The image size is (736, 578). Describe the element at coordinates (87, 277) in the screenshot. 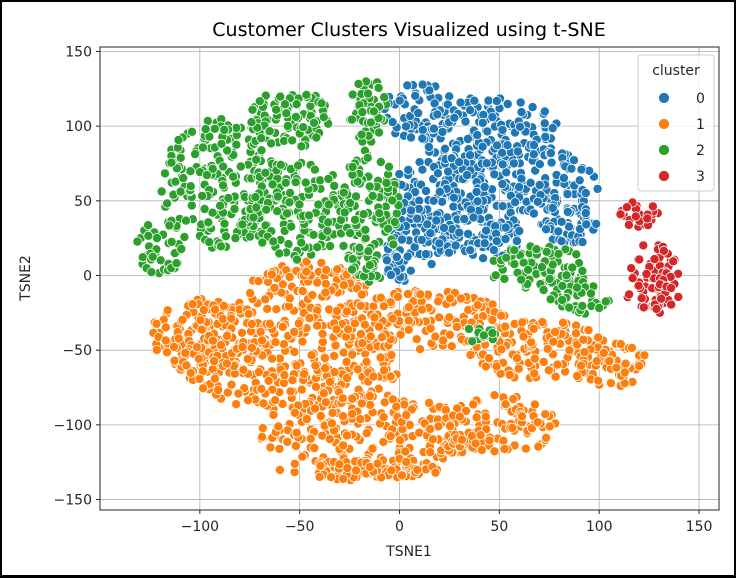

I see `y-tick-label: 0` at that location.